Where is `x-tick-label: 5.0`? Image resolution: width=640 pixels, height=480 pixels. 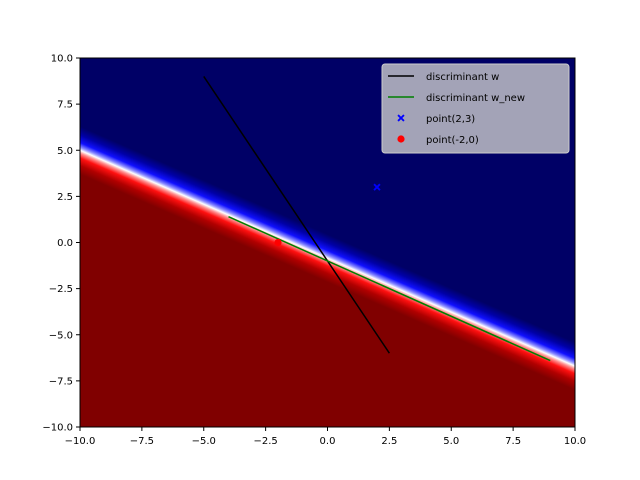
x-tick-label: 5.0 is located at coordinates (451, 441).